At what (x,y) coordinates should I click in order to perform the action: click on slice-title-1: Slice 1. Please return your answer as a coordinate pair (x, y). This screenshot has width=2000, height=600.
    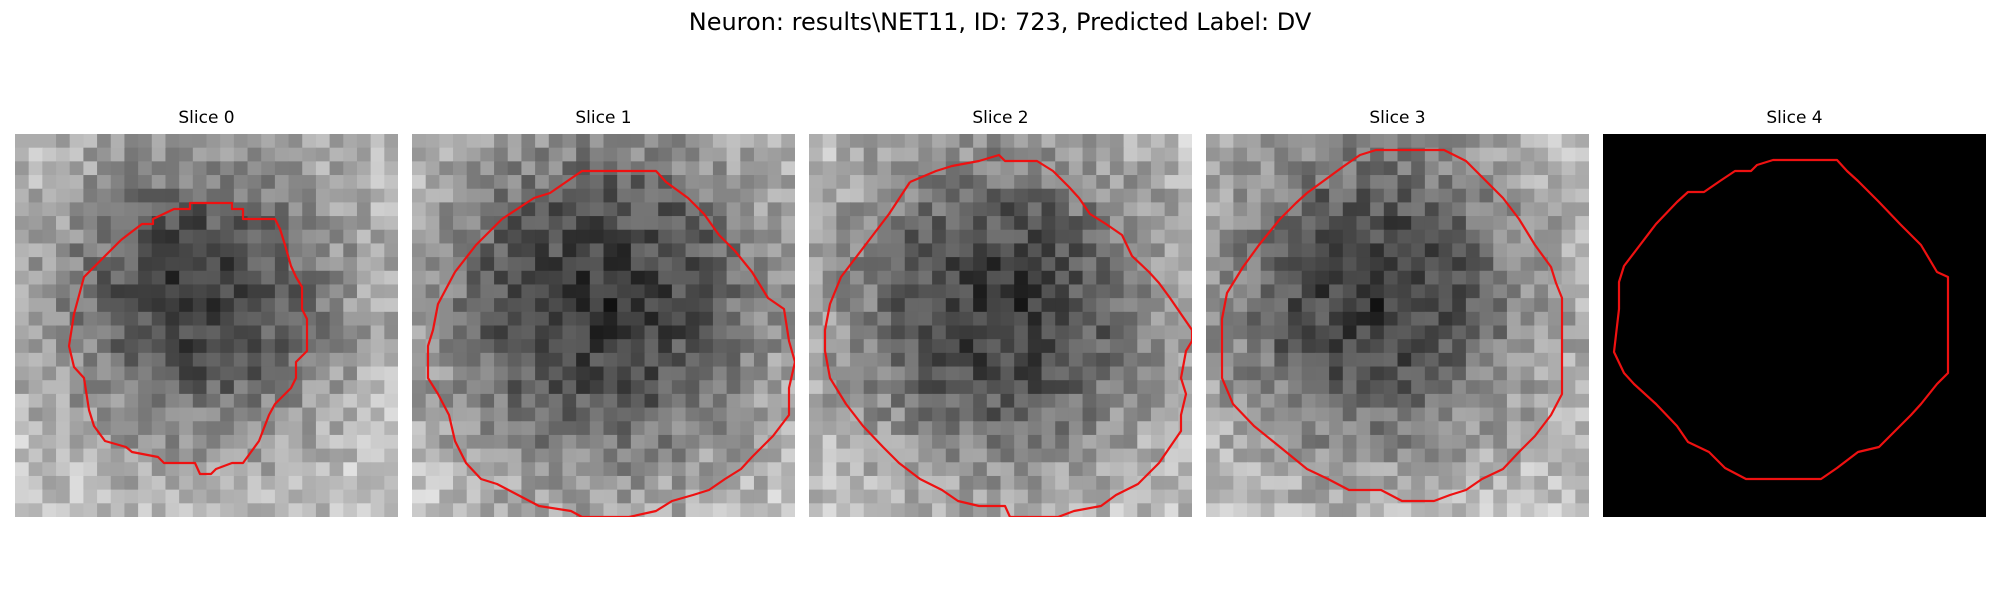
    Looking at the image, I should click on (603, 118).